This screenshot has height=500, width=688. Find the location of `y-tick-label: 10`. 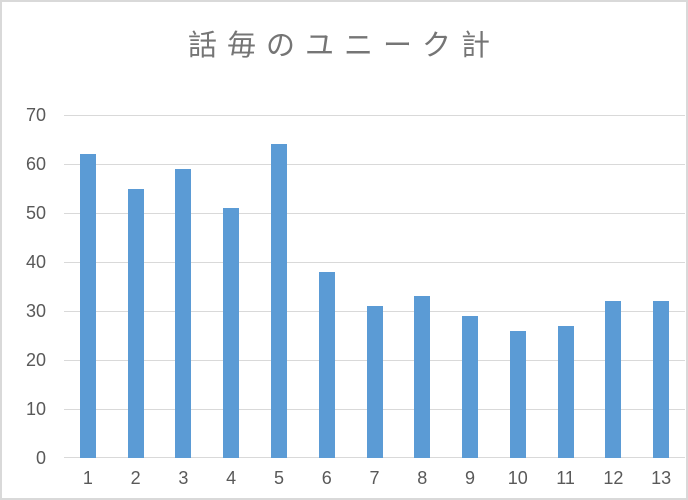

y-tick-label: 10 is located at coordinates (35, 409).